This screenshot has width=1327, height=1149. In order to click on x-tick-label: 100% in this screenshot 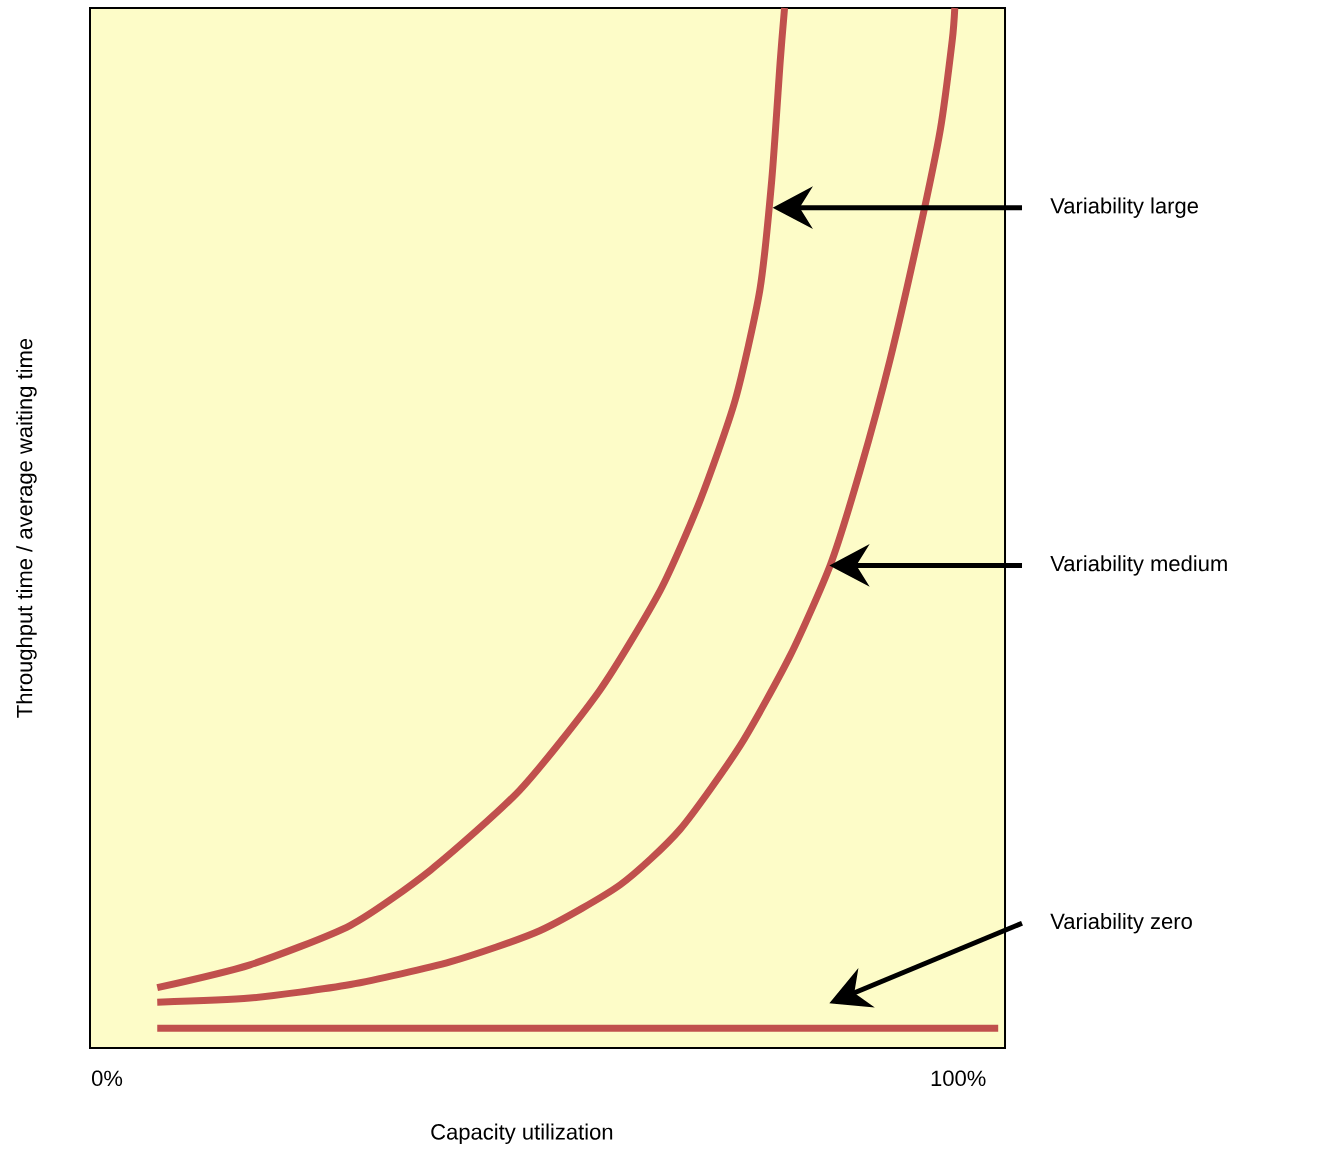, I will do `click(958, 1078)`.